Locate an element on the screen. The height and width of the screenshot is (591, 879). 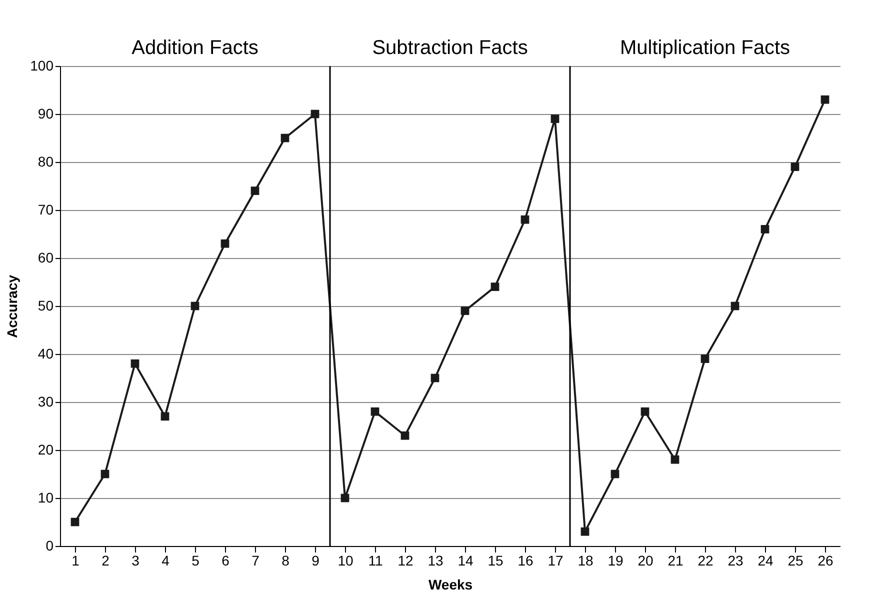
y-tick-label: 70 is located at coordinates (46, 210).